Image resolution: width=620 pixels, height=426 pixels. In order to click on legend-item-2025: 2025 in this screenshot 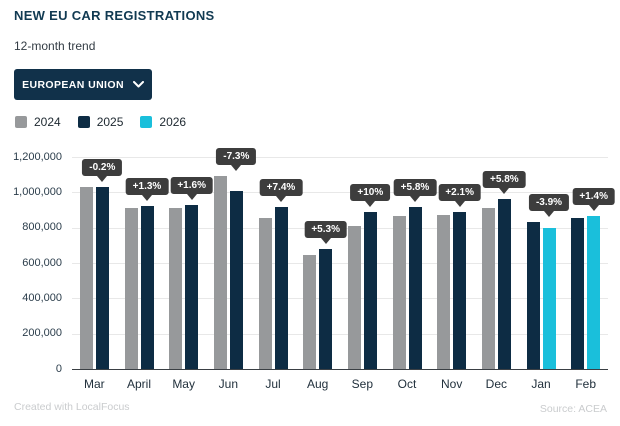, I will do `click(100, 122)`.